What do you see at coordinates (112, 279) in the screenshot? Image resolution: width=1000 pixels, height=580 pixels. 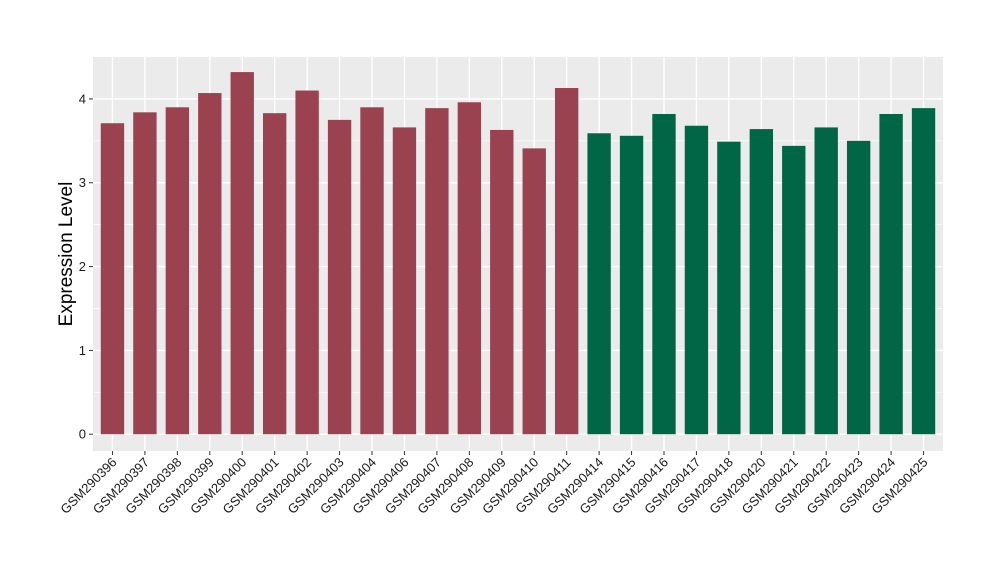 I see `bar-GSM290396` at bounding box center [112, 279].